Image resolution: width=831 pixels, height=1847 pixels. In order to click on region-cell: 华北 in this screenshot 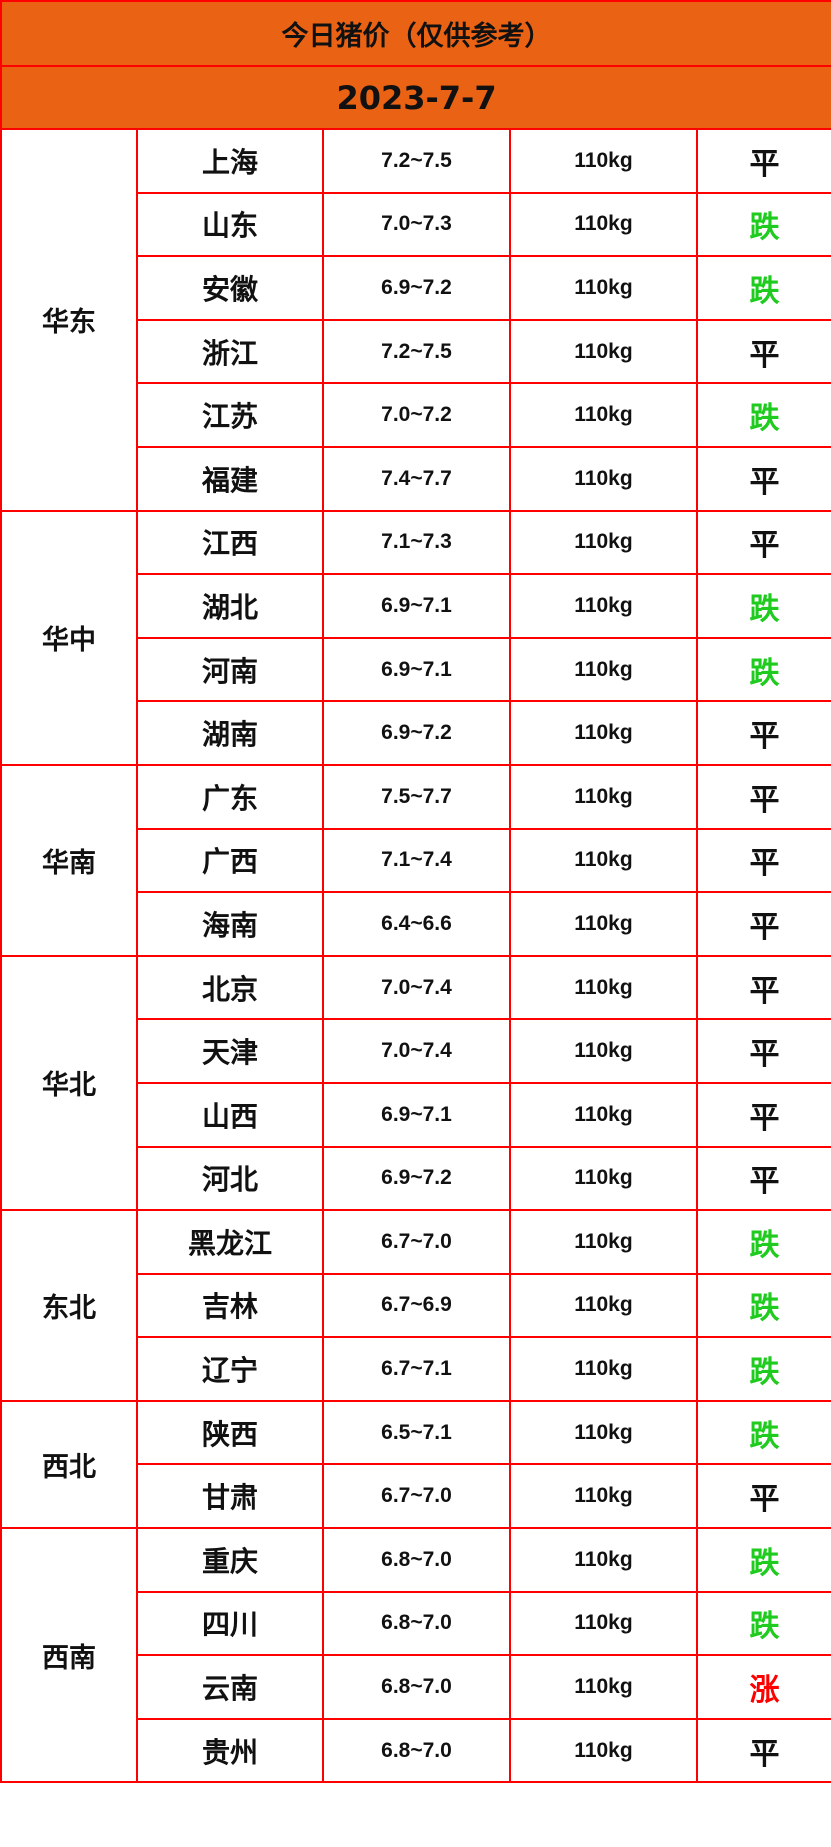, I will do `click(69, 1083)`.